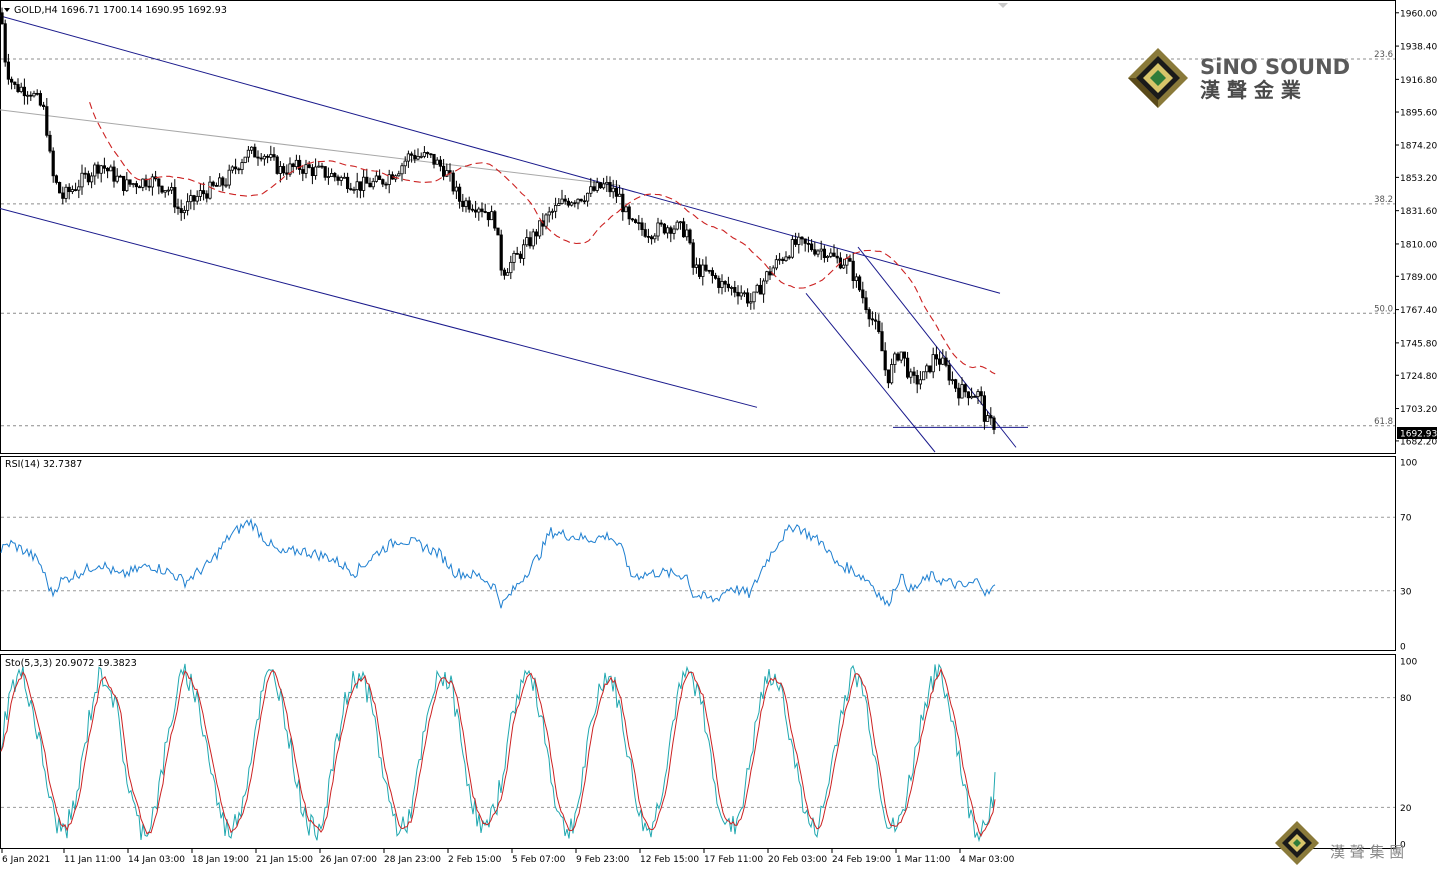 This screenshot has height=874, width=1438. What do you see at coordinates (1417, 433) in the screenshot?
I see `last-price-tag: 1692.93` at bounding box center [1417, 433].